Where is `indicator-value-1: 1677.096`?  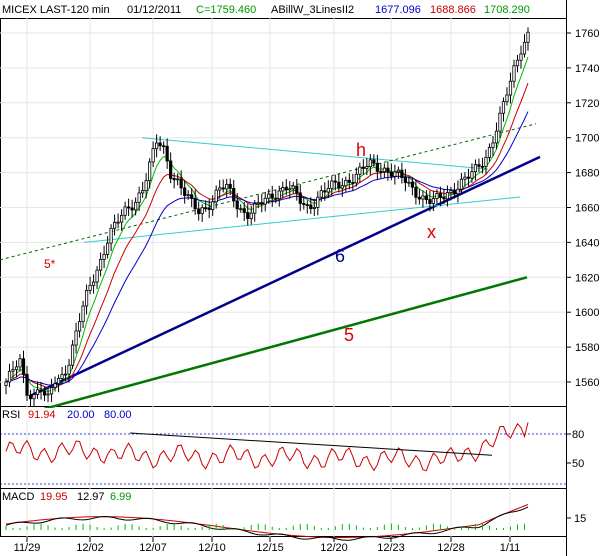
indicator-value-1: 1677.096 is located at coordinates (398, 10).